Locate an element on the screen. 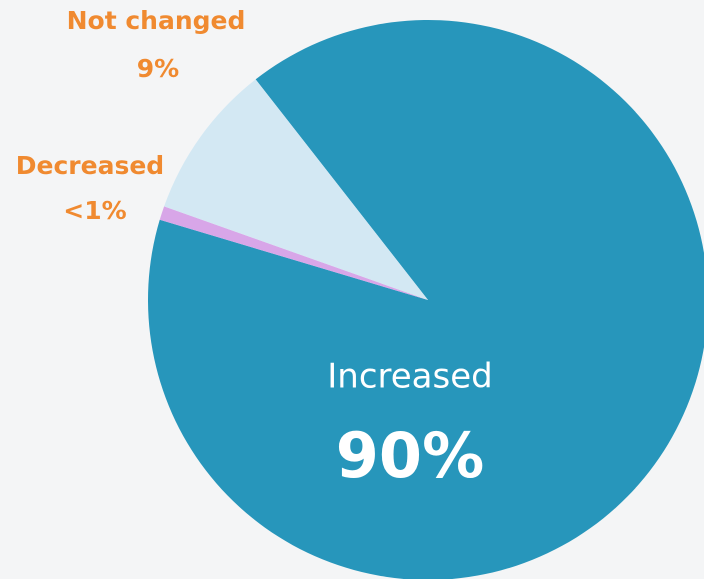 The image size is (704, 579). slice-label: Increased is located at coordinates (409, 377).